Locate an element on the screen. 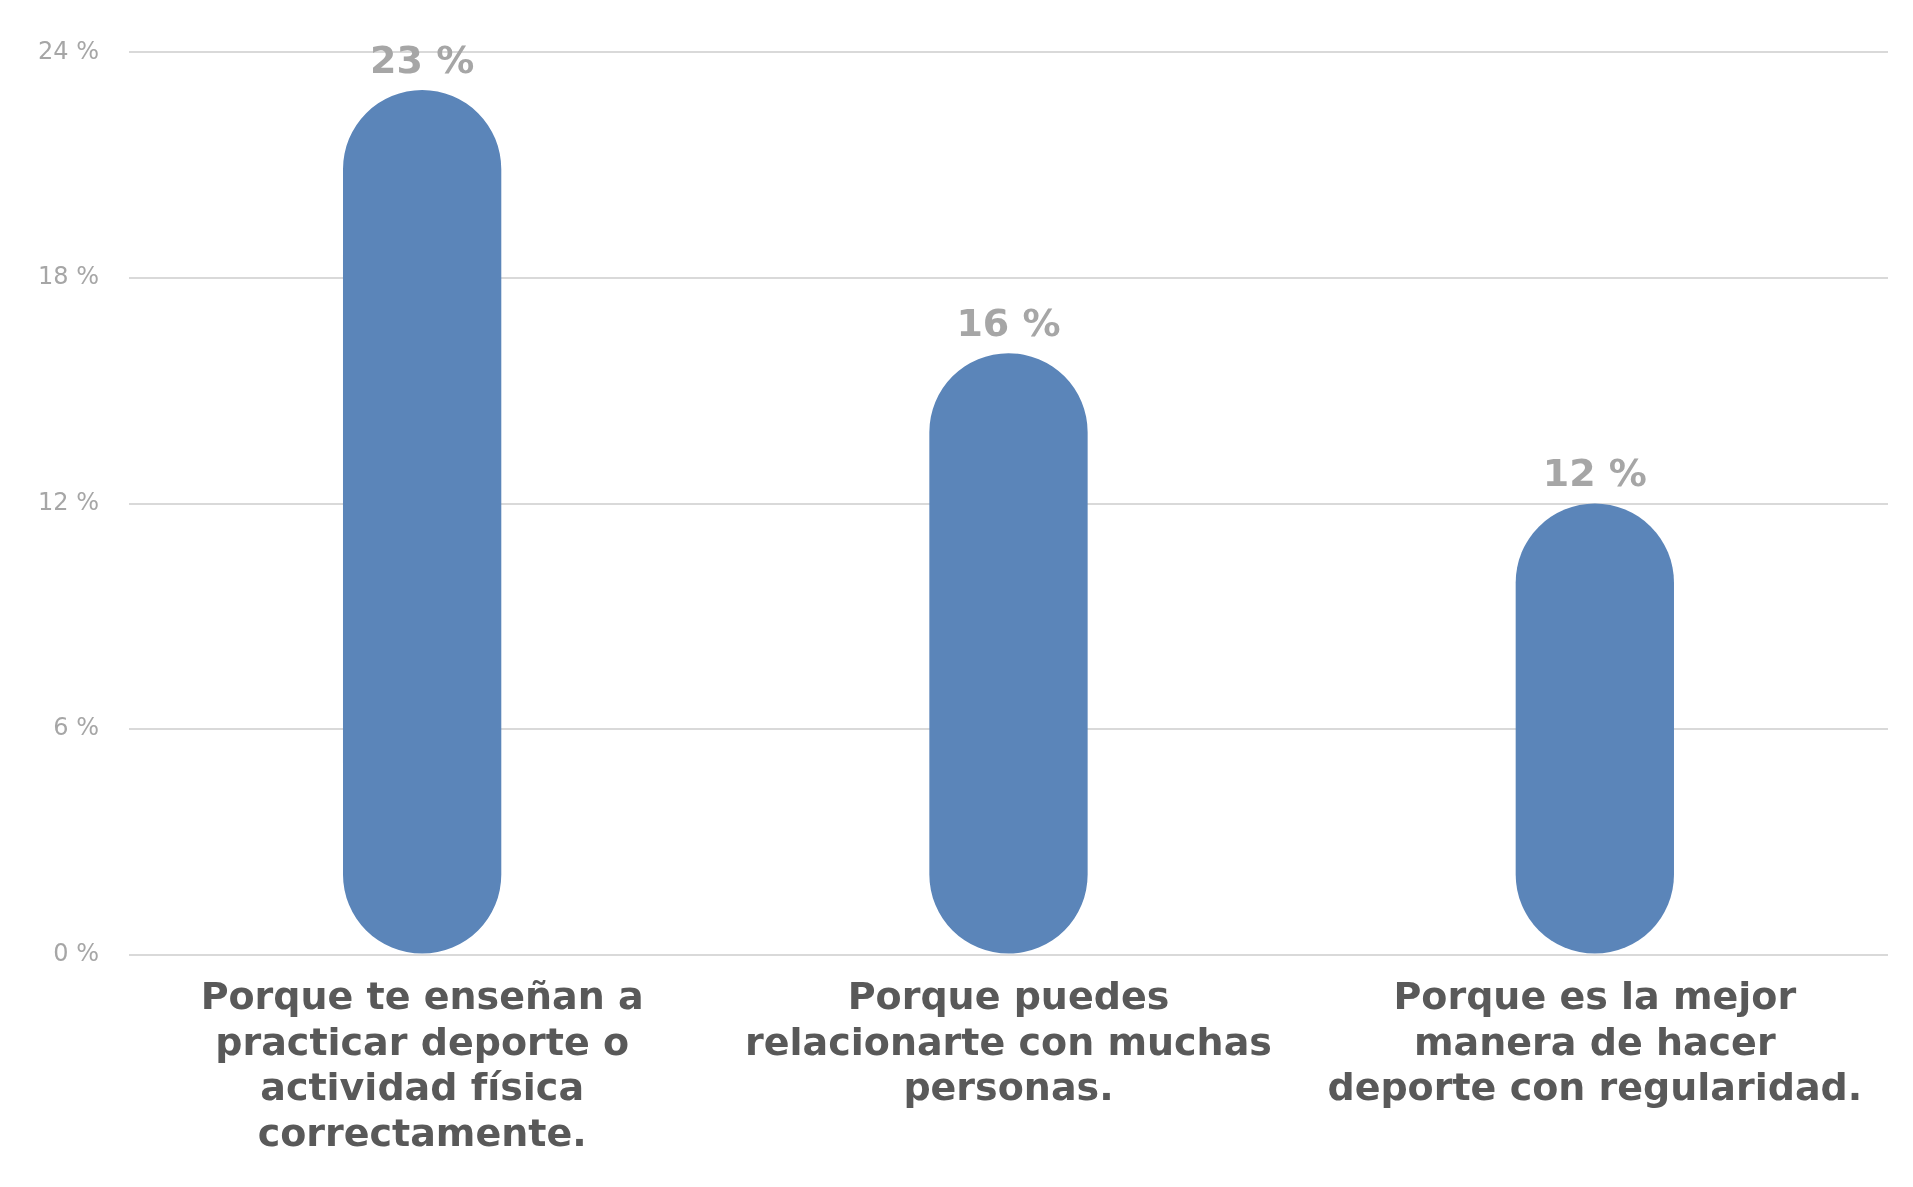  data-label: 16 % is located at coordinates (1008, 323).